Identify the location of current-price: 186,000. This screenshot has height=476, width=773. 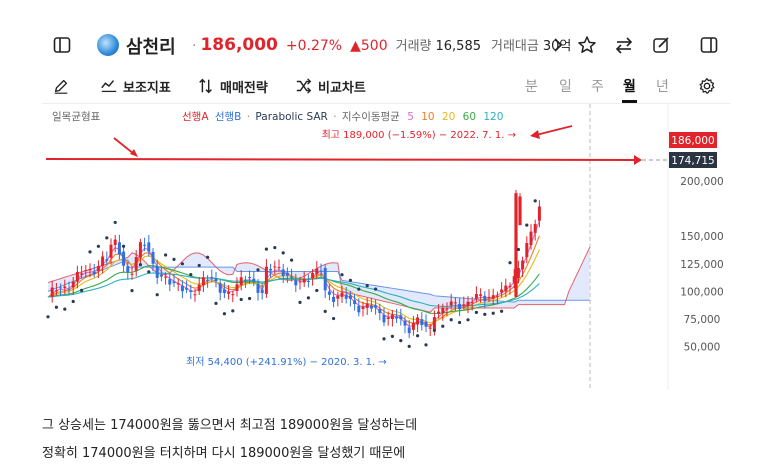
(239, 45).